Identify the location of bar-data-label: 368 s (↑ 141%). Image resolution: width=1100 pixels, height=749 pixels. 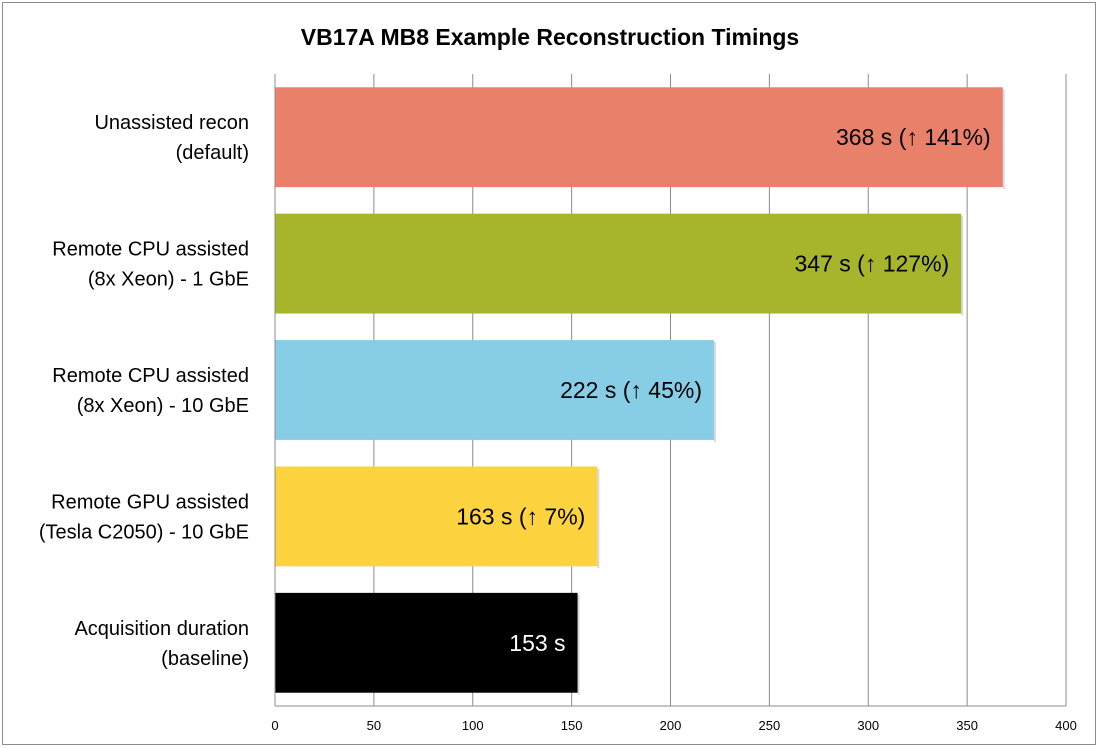
(913, 137).